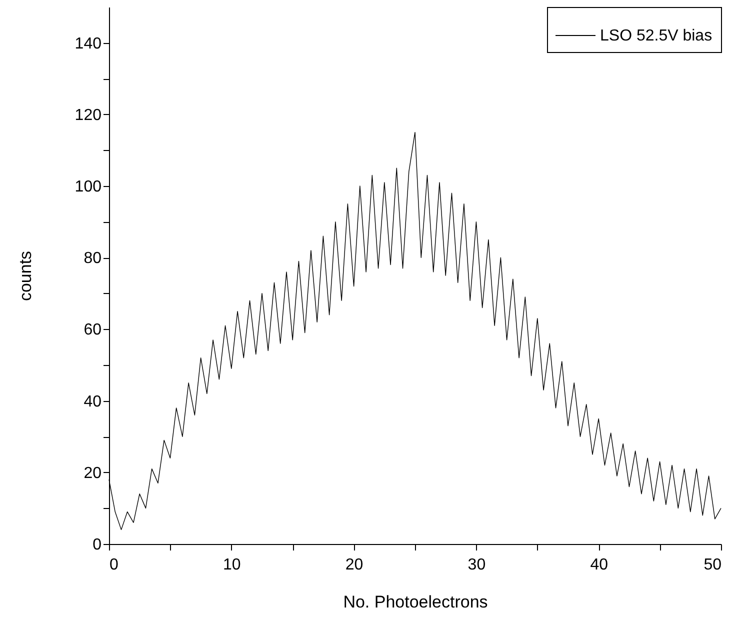 This screenshot has height=626, width=741. What do you see at coordinates (88, 43) in the screenshot?
I see `y-tick-label: 140` at bounding box center [88, 43].